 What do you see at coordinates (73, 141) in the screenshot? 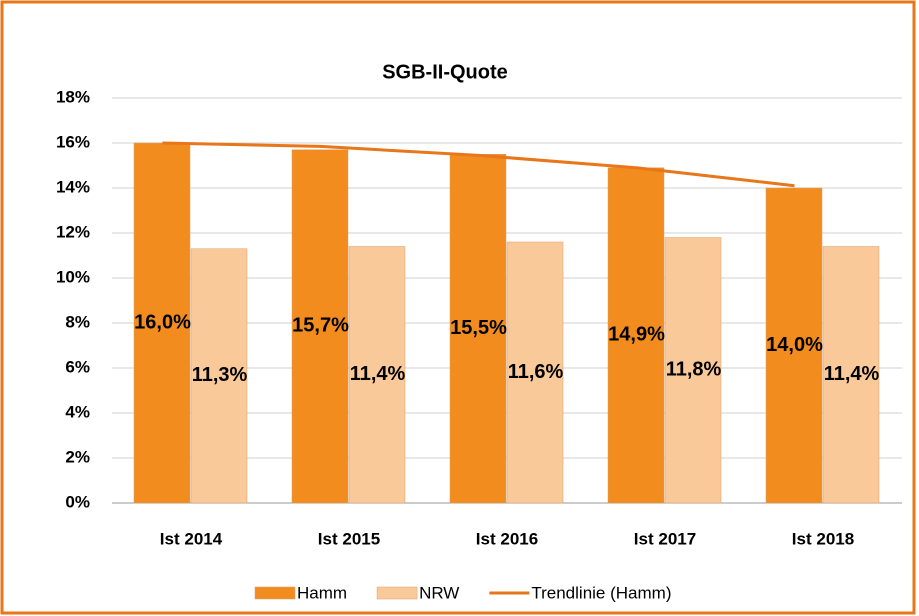
I see `y-tick-label: 16%` at bounding box center [73, 141].